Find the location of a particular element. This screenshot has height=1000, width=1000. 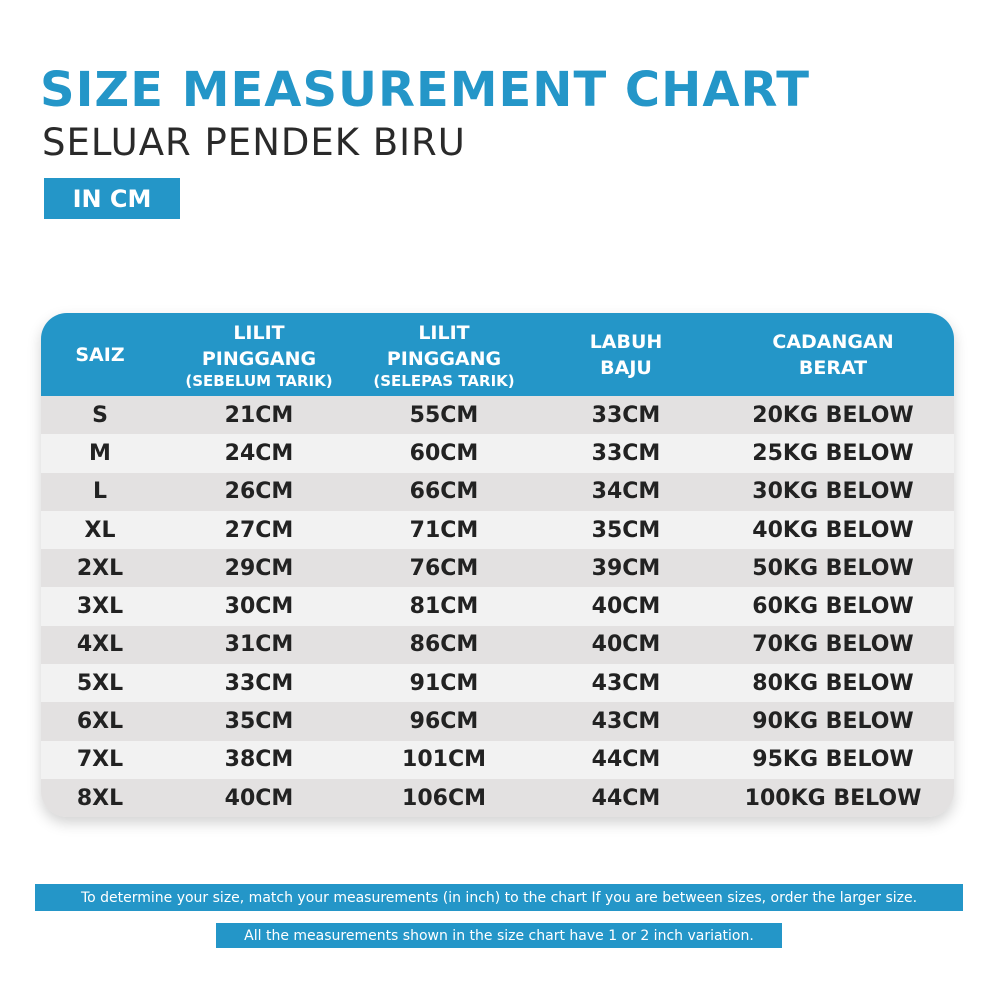

header-waist-before-sub: (SEBELUM TARIK) is located at coordinates (259, 380).